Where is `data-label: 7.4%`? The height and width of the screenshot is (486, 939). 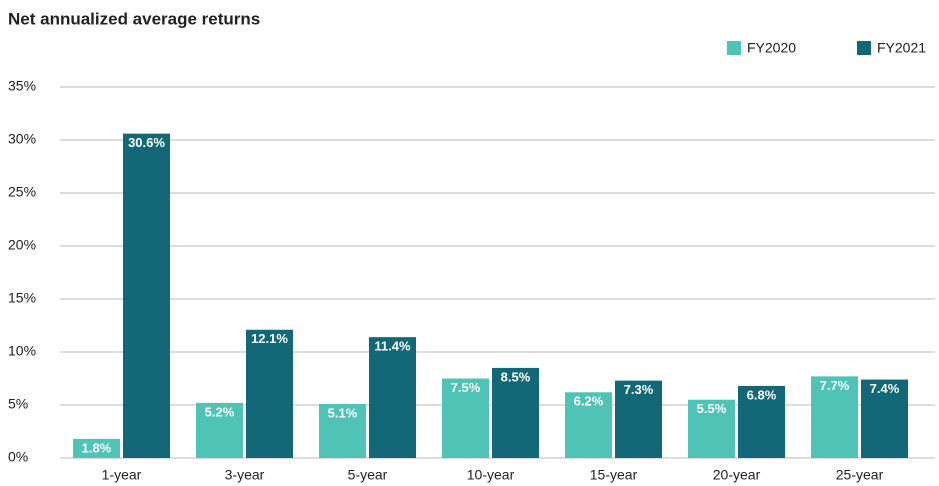
data-label: 7.4% is located at coordinates (885, 388).